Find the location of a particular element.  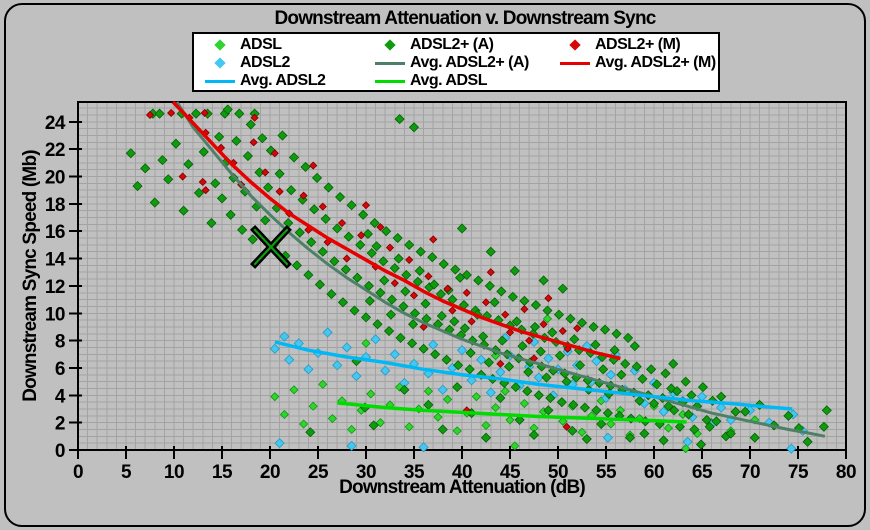

highlight-x-marker is located at coordinates (271, 246).